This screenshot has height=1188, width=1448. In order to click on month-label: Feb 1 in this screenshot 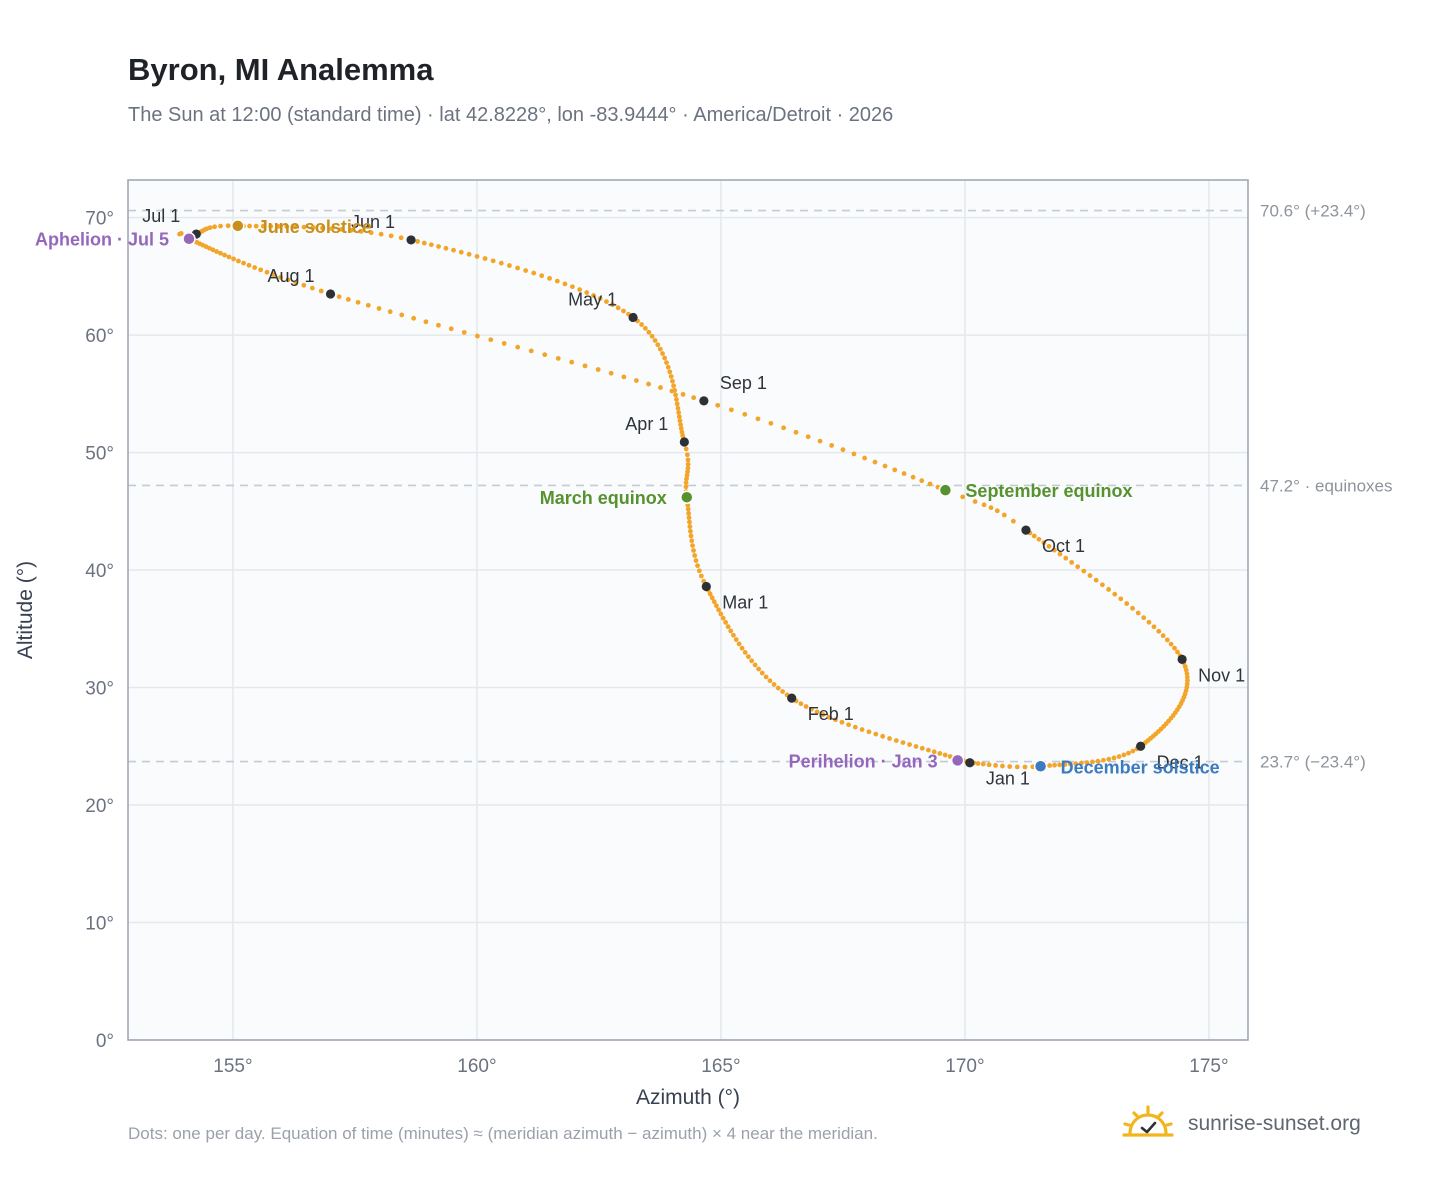, I will do `click(831, 714)`.